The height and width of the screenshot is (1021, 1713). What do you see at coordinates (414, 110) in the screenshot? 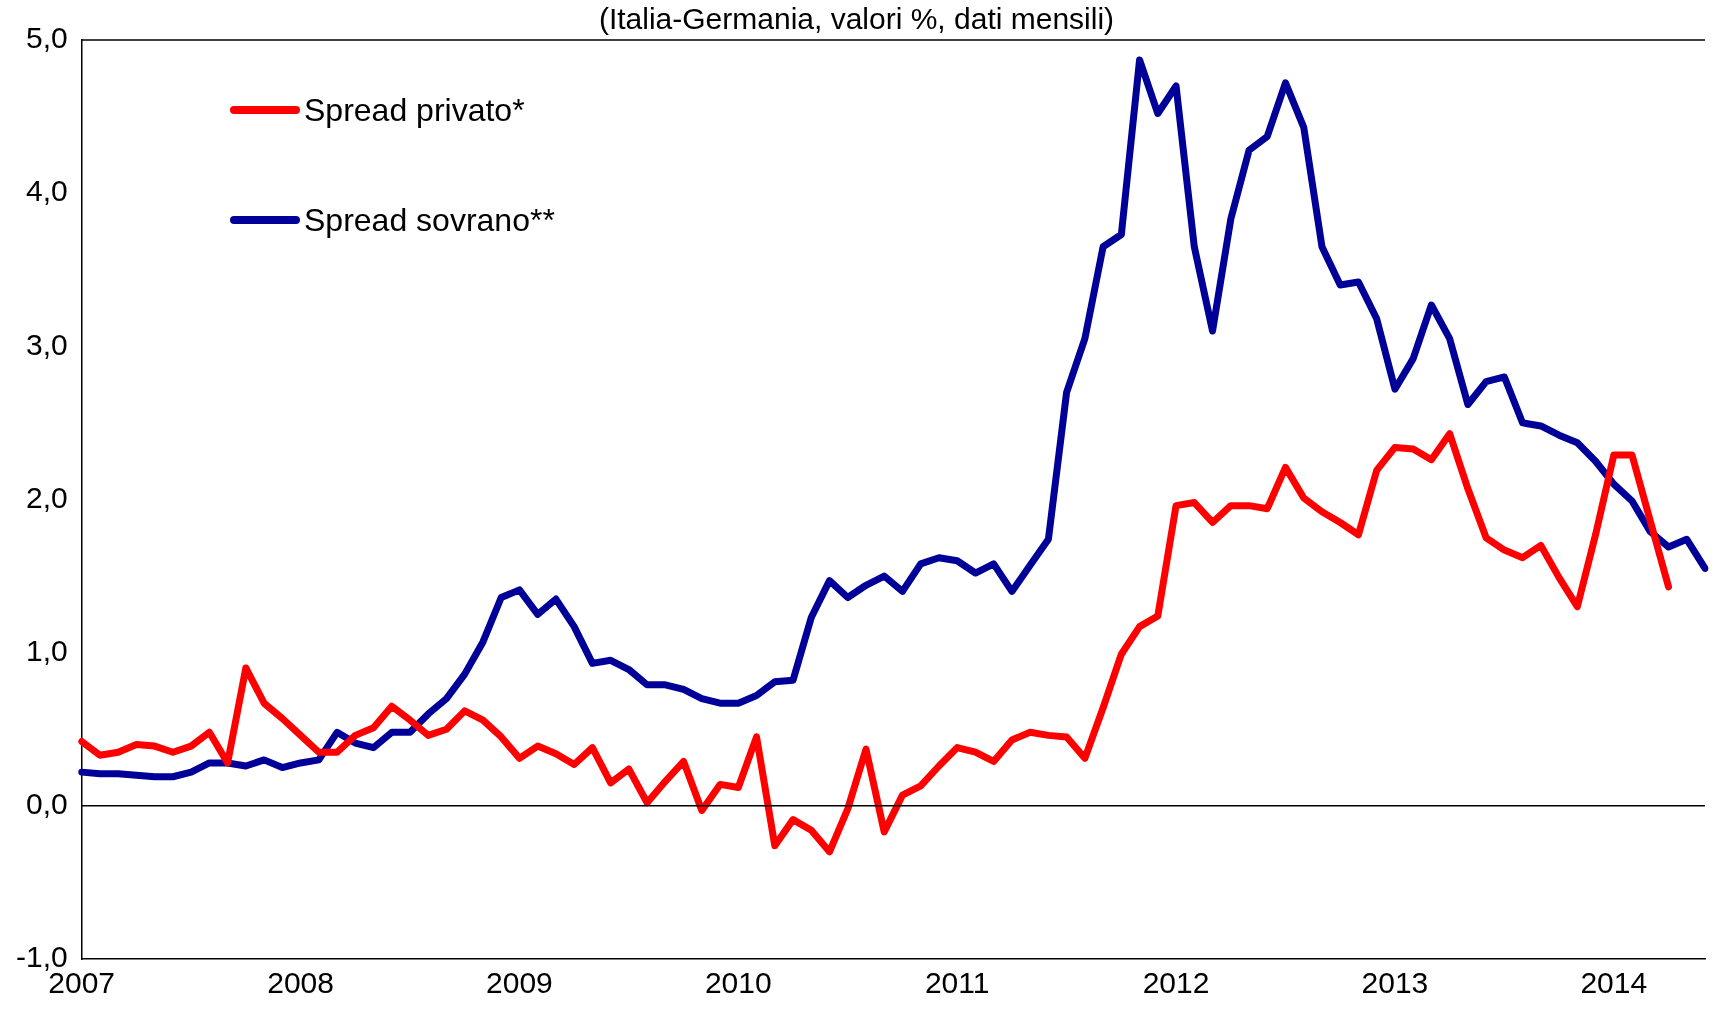
I see `legend-label: Spread privato*` at bounding box center [414, 110].